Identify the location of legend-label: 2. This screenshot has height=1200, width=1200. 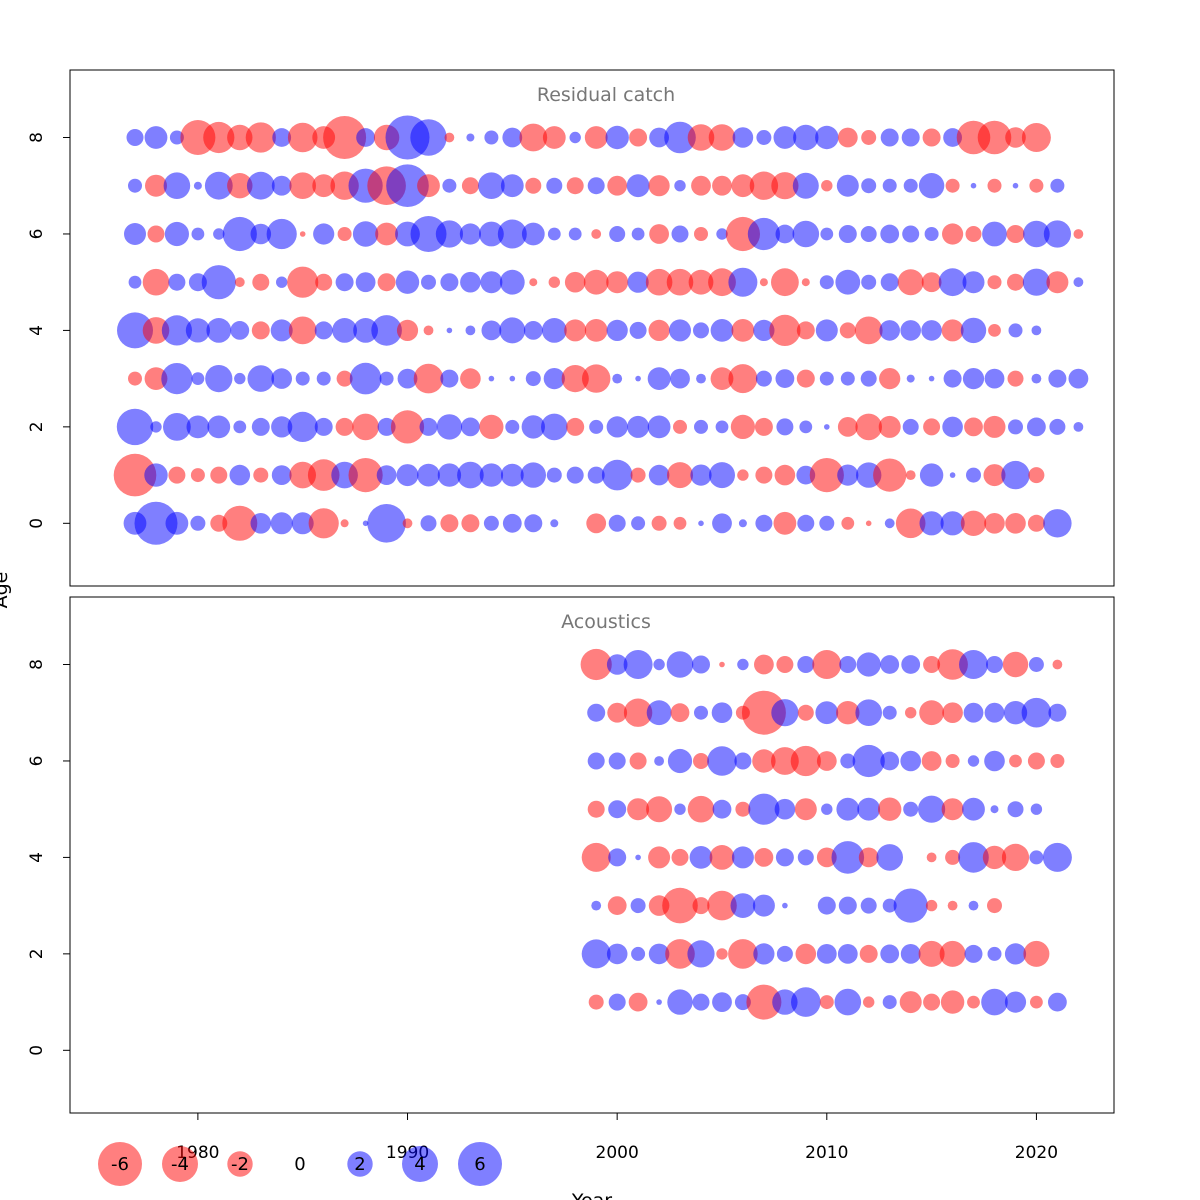
(359, 1164).